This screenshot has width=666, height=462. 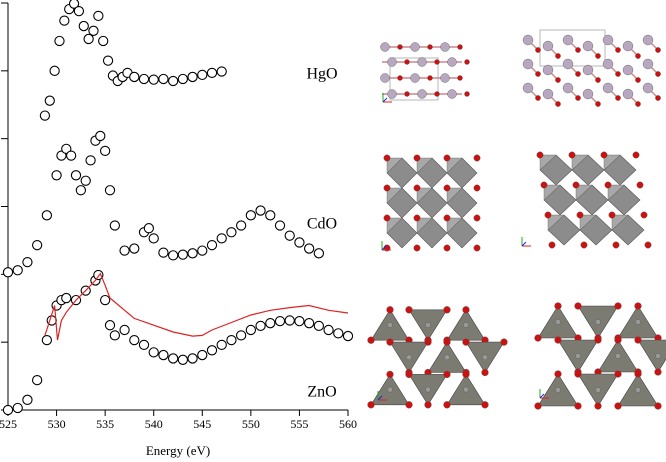 What do you see at coordinates (651, 356) in the screenshot?
I see `tetrahedron` at bounding box center [651, 356].